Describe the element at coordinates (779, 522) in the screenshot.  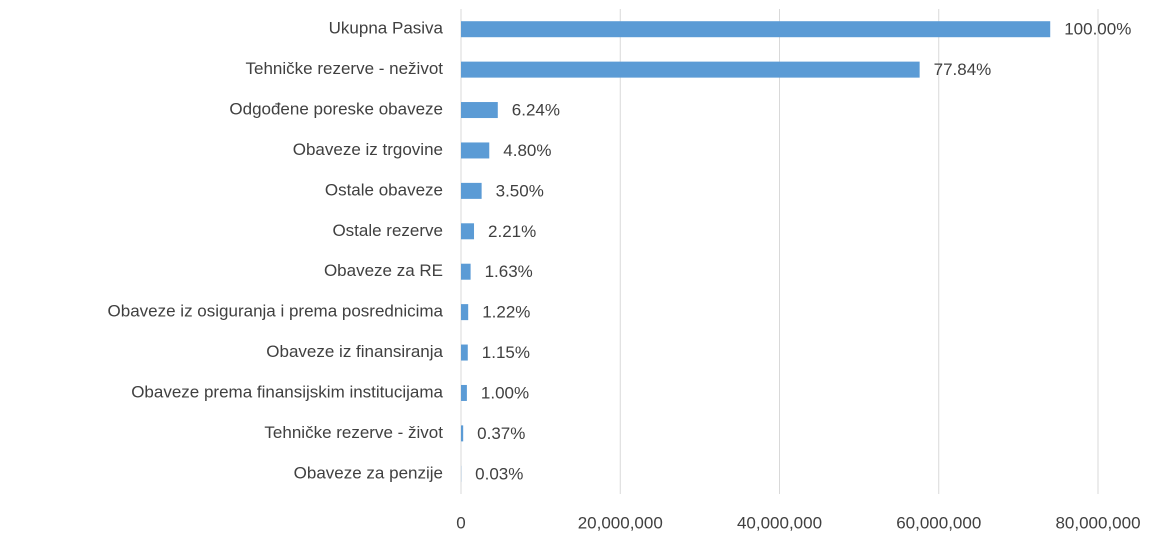
I see `x-tick-label: 40,000,000` at that location.